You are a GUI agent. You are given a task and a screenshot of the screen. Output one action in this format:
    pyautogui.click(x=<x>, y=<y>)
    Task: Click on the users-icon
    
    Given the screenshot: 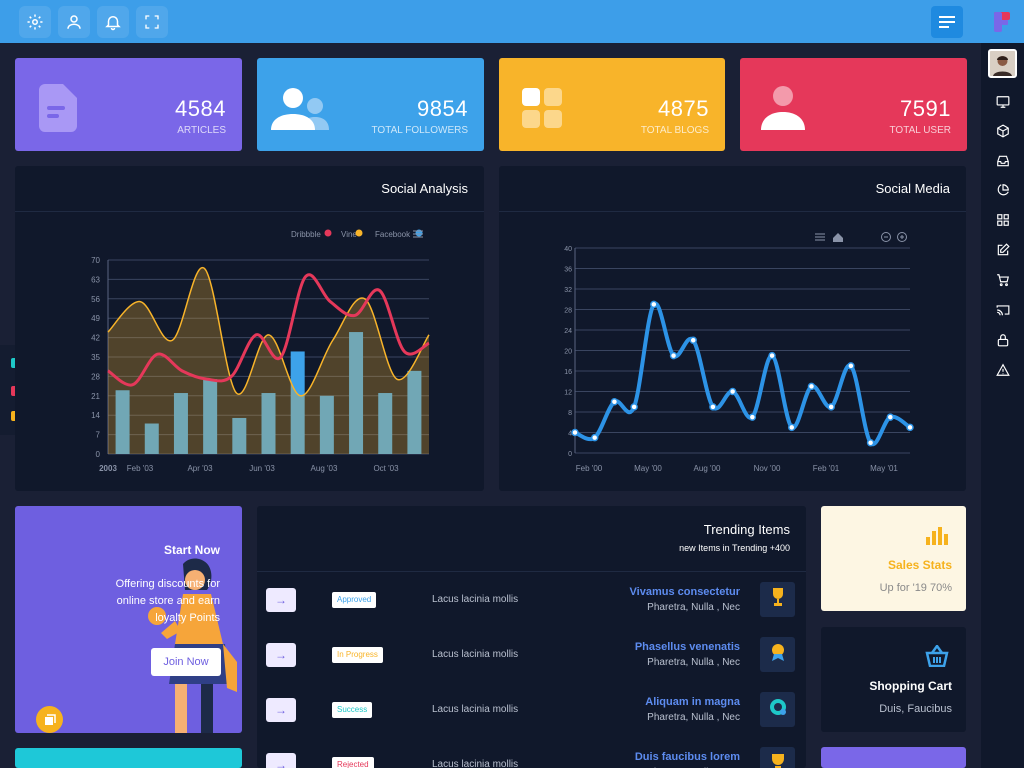 What is the action you would take?
    pyautogui.click(x=300, y=109)
    